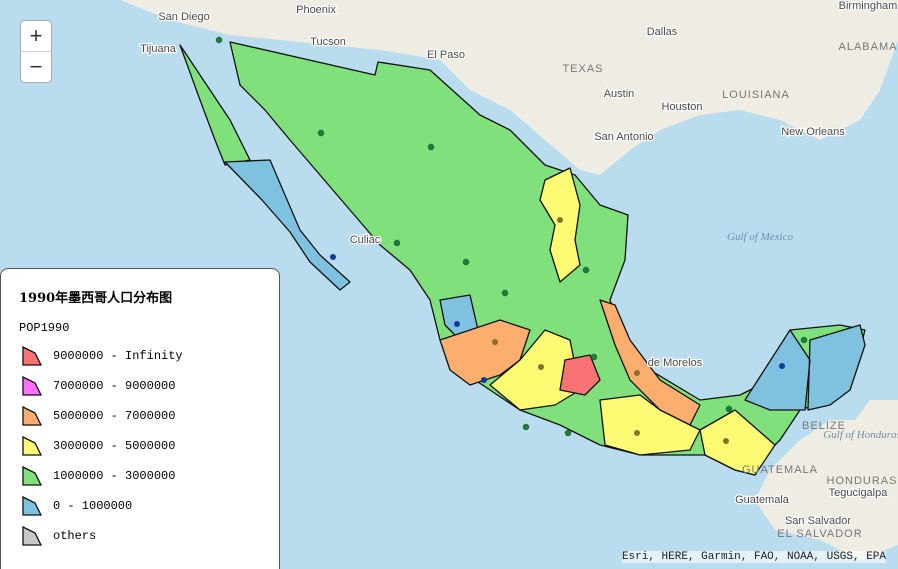 The image size is (898, 569). I want to click on map-label: HONDURAS, so click(862, 481).